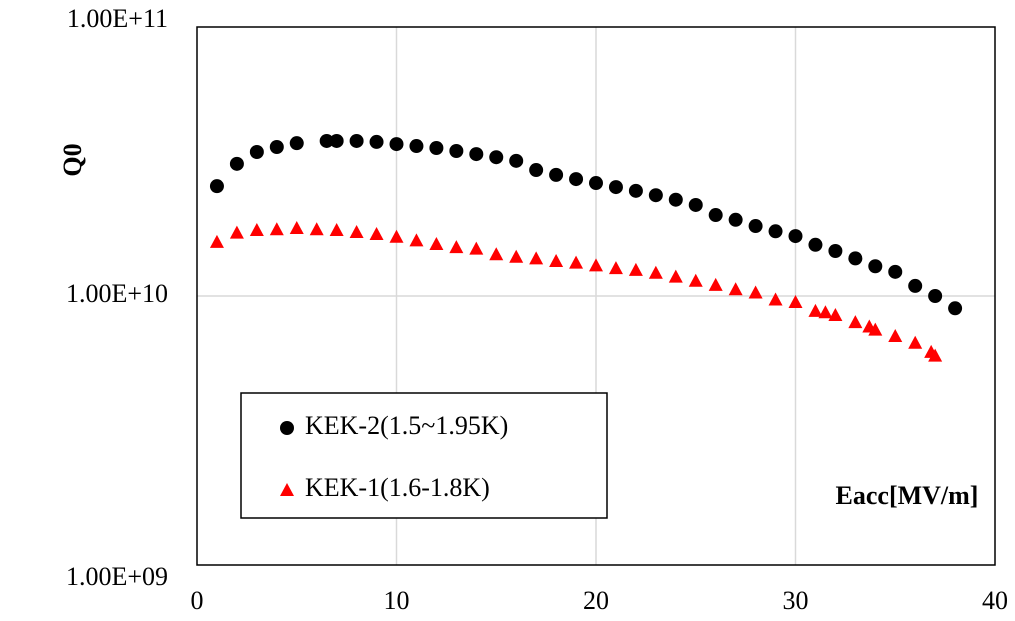 This screenshot has width=1015, height=621. Describe the element at coordinates (397, 487) in the screenshot. I see `legend-label: KEK-1(1.6-1.8K)` at that location.